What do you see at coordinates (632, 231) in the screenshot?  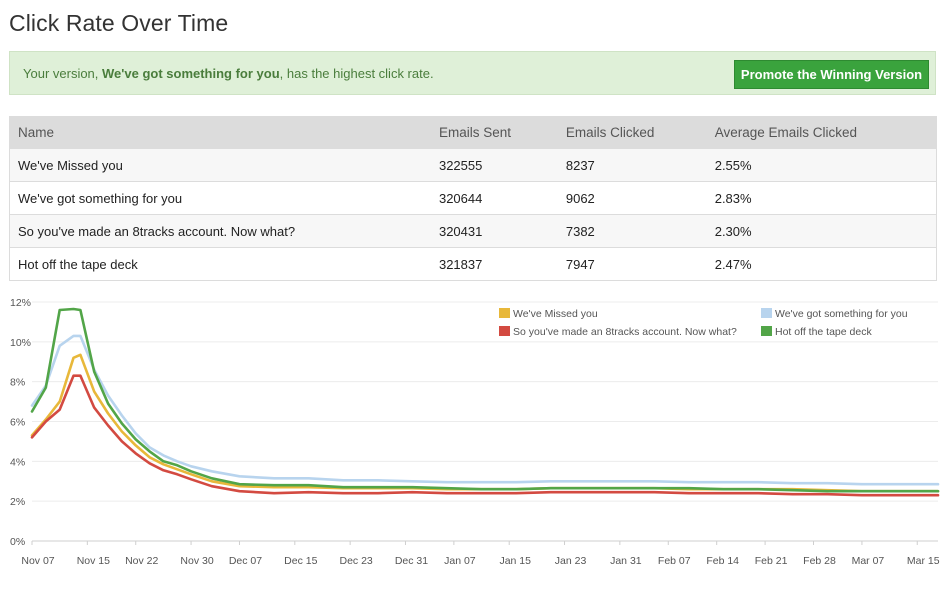 I see `cell-emails-clicked: 7382` at bounding box center [632, 231].